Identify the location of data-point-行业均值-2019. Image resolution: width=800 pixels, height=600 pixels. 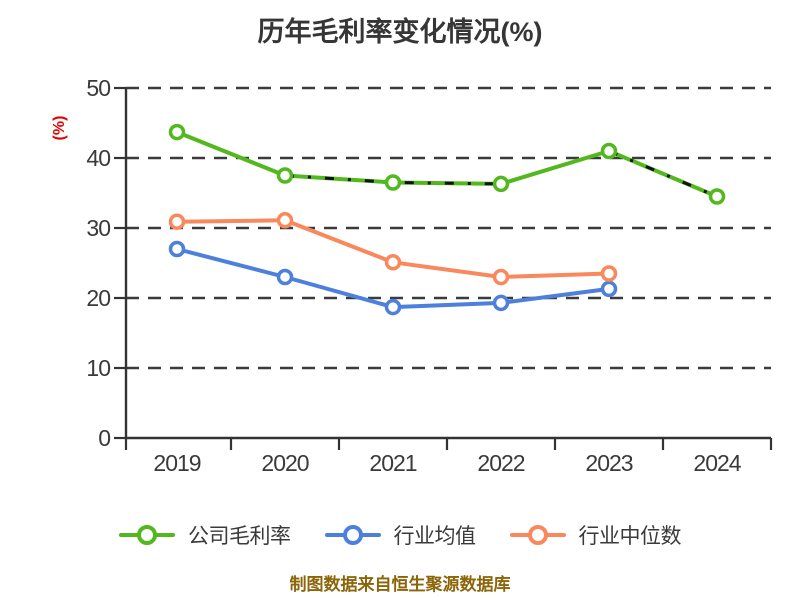
(177, 249).